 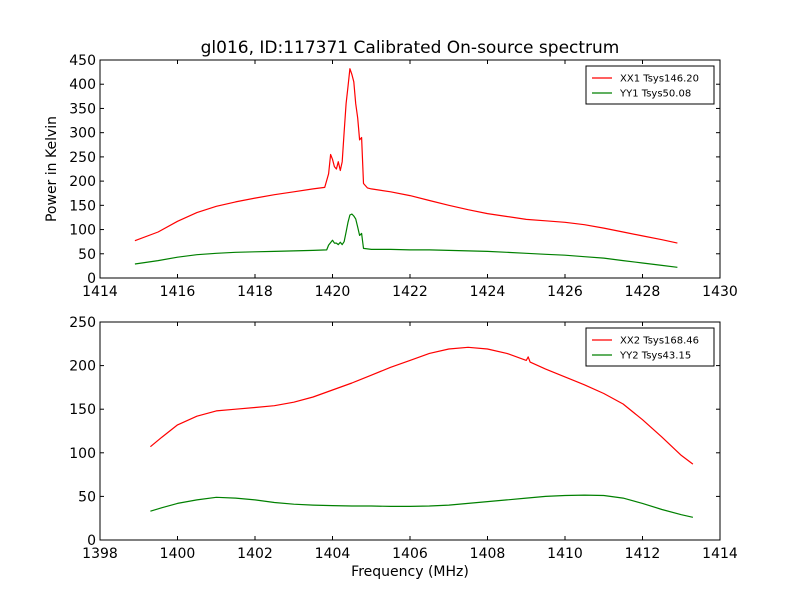 What do you see at coordinates (565, 554) in the screenshot?
I see `x-tick-label: 1410` at bounding box center [565, 554].